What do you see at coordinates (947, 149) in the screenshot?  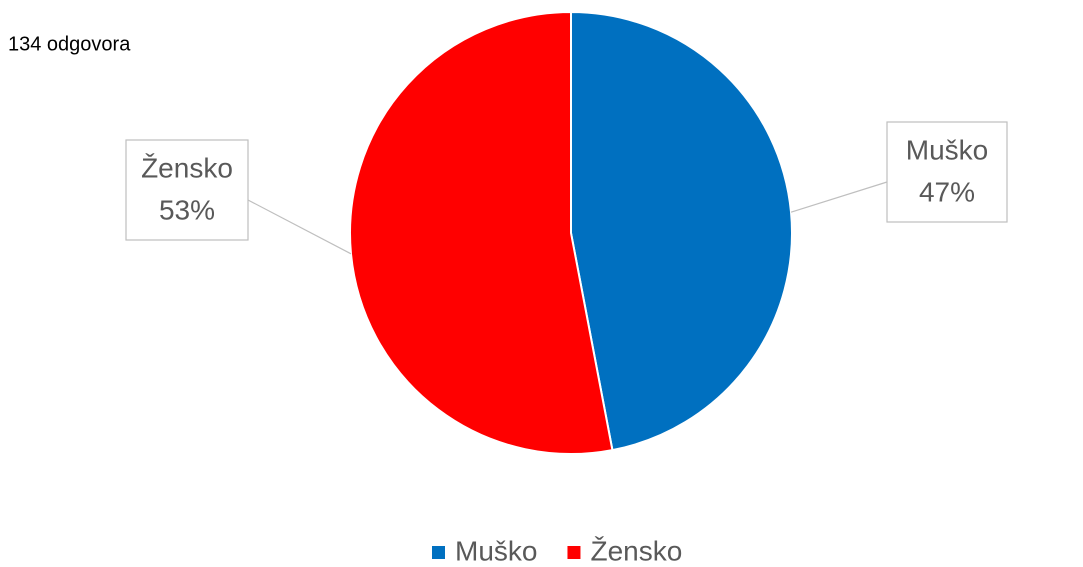 I see `label-category: Muško` at bounding box center [947, 149].